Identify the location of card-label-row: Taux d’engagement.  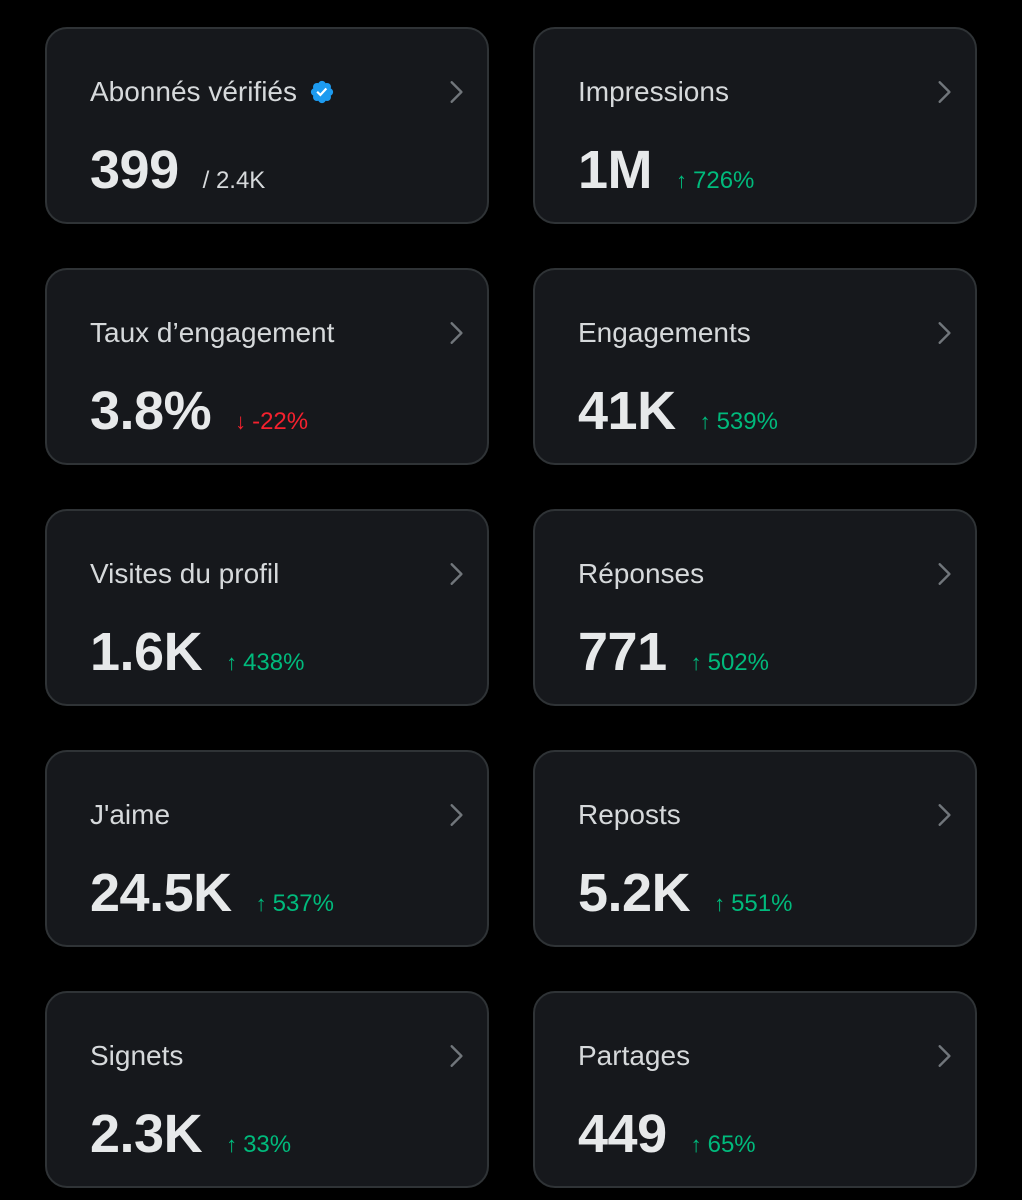
(212, 333).